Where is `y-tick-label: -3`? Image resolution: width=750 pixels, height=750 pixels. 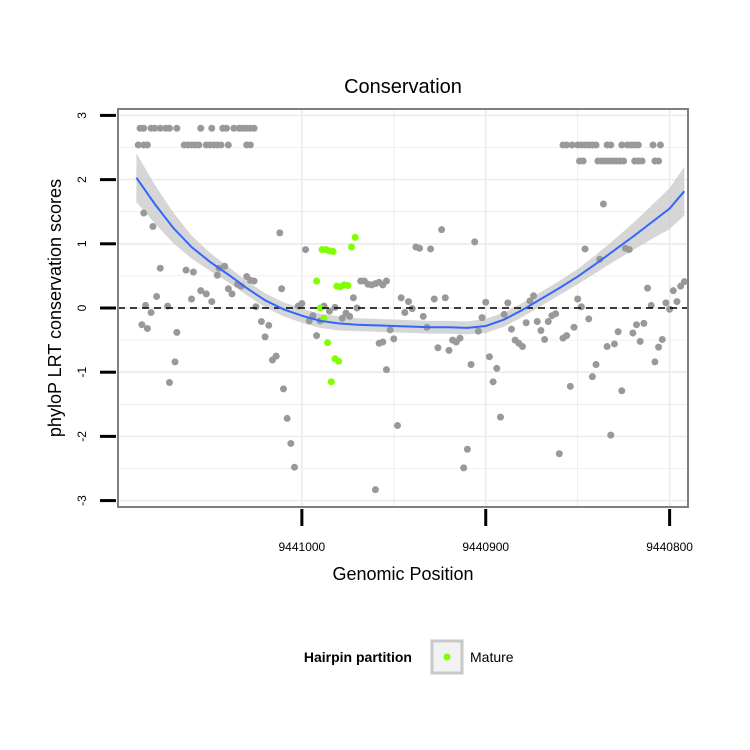 y-tick-label: -3 is located at coordinates (82, 500).